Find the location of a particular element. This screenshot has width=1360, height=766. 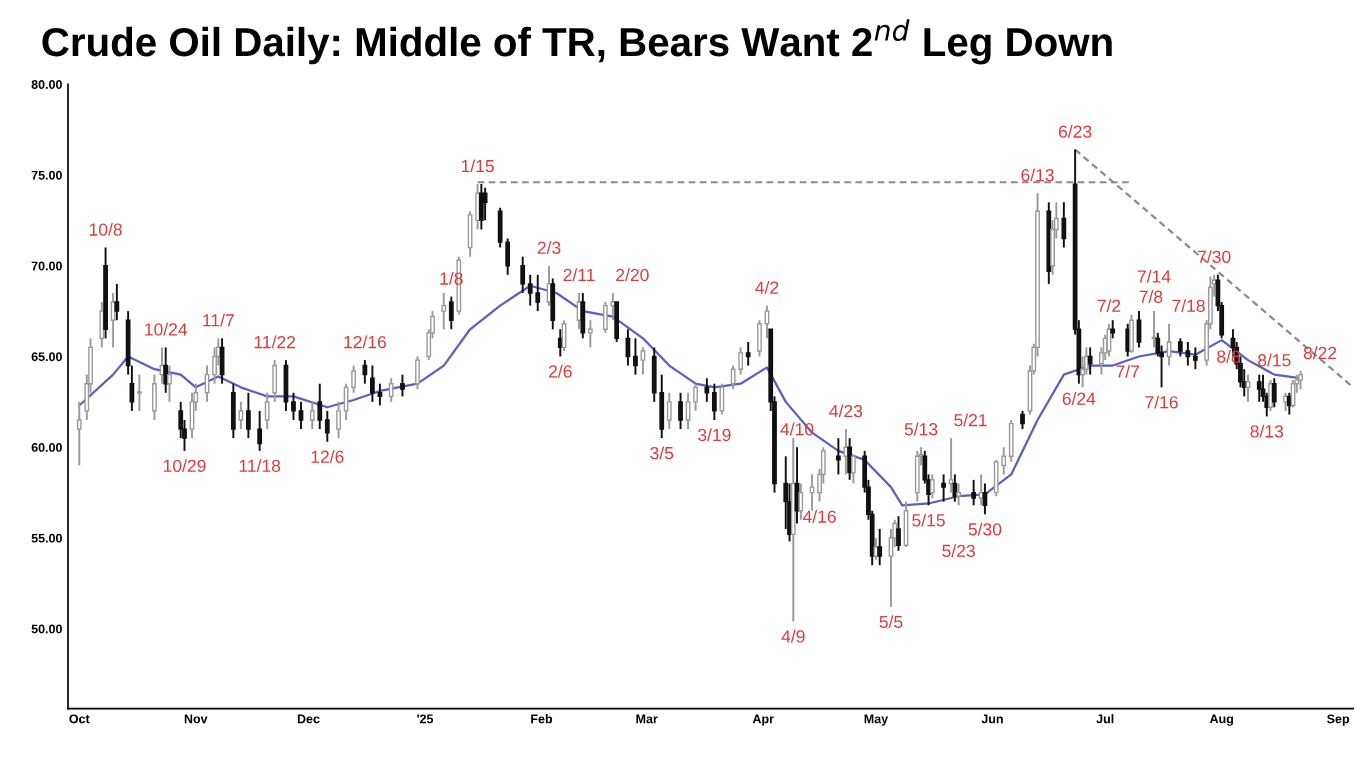

annotation: 8/13 is located at coordinates (1267, 431).